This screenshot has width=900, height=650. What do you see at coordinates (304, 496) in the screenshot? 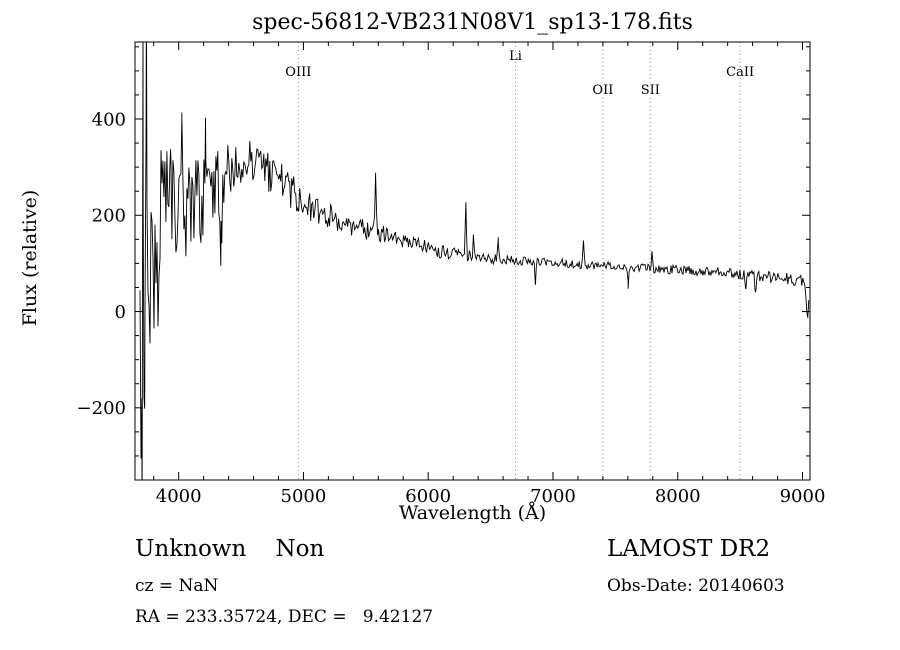
I see `x-tick-label: 5000` at bounding box center [304, 496].